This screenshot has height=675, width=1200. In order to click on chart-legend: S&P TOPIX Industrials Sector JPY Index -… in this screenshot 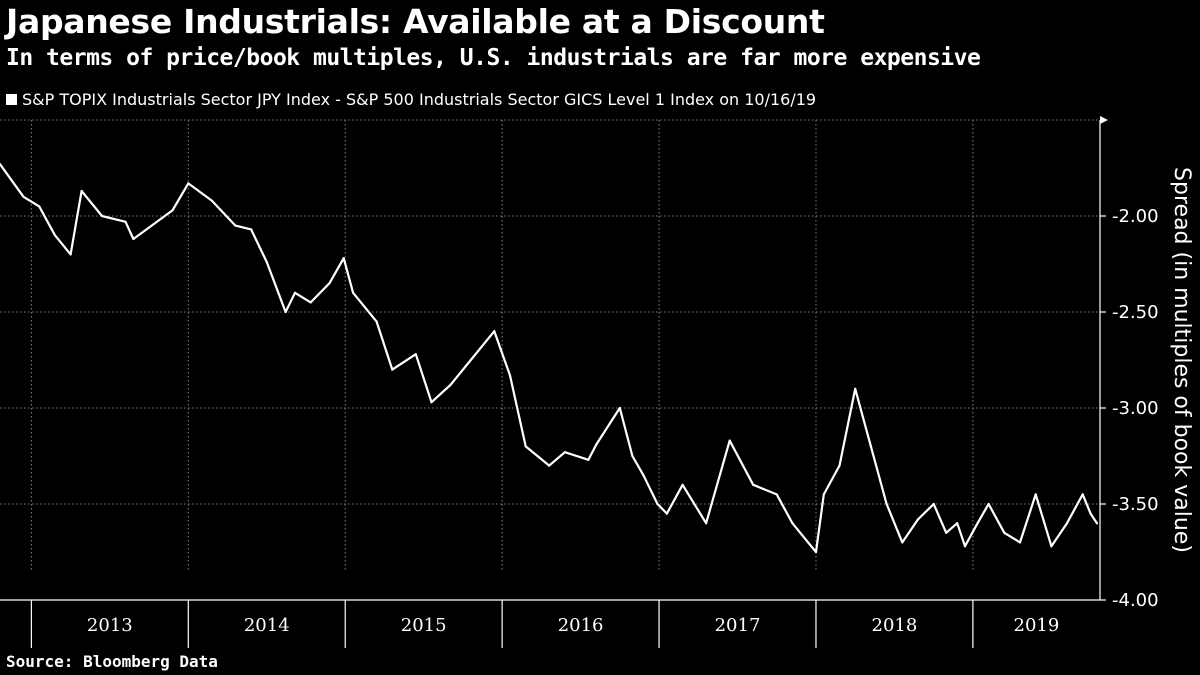, I will do `click(411, 99)`.